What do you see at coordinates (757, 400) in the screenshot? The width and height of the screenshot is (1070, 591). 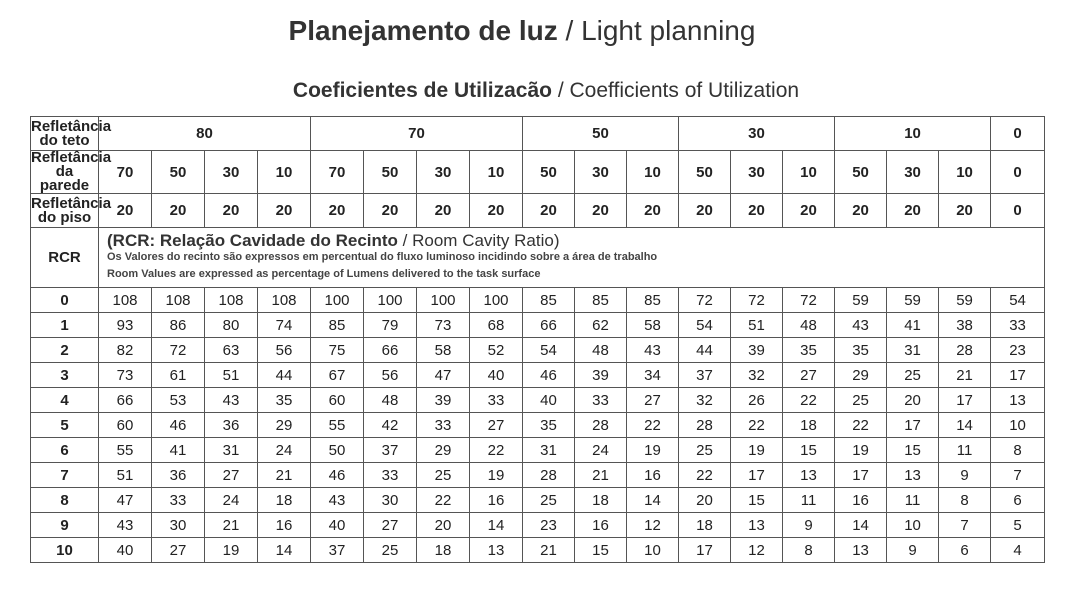 I see `coefficient-cell: 26` at bounding box center [757, 400].